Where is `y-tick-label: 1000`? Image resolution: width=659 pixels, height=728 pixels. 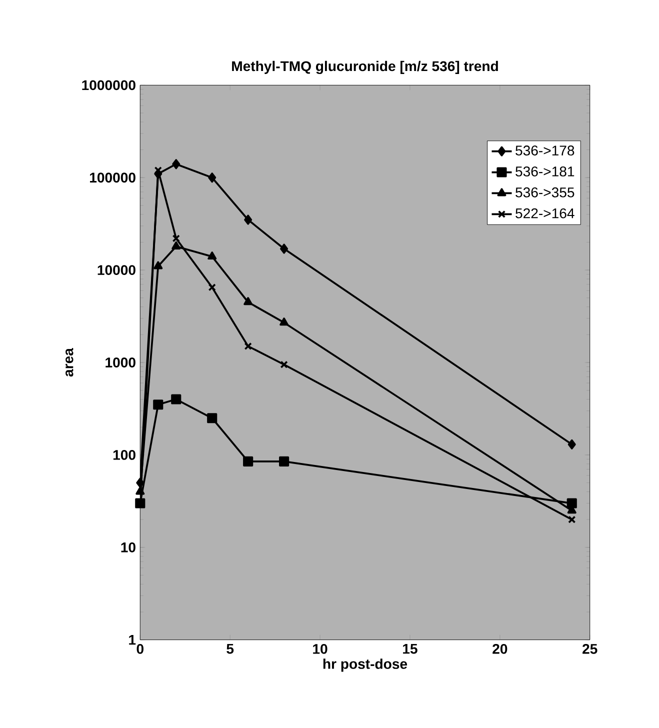 y-tick-label: 1000 is located at coordinates (121, 363).